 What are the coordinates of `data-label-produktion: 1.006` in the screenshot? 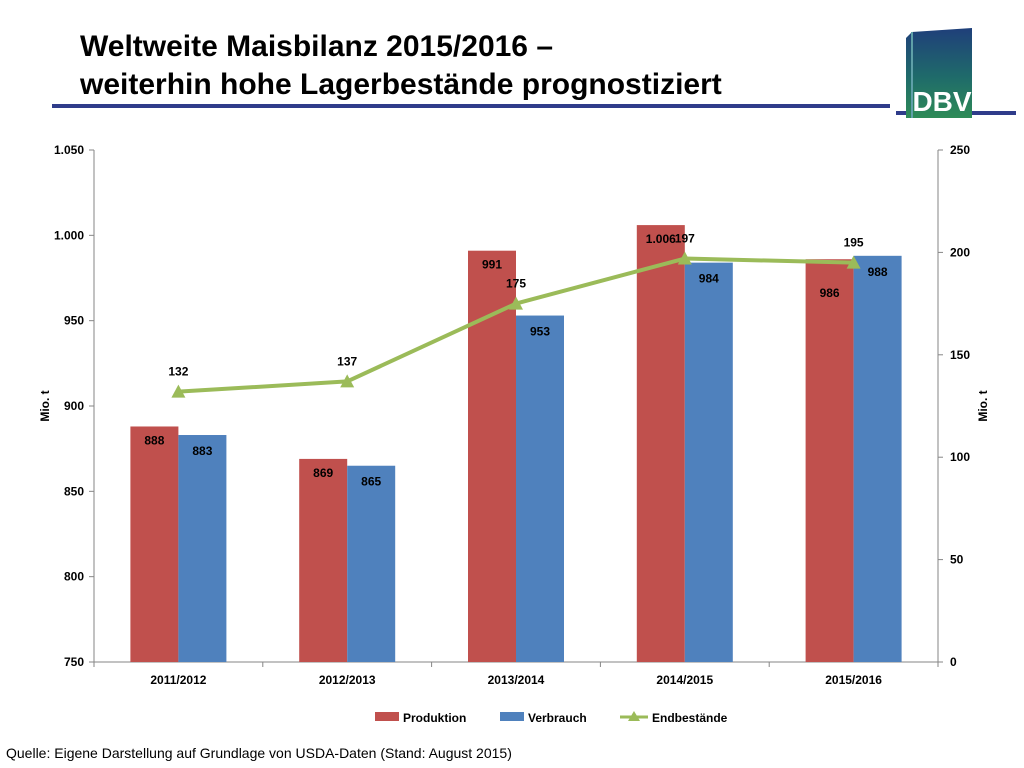 It's located at (661, 239).